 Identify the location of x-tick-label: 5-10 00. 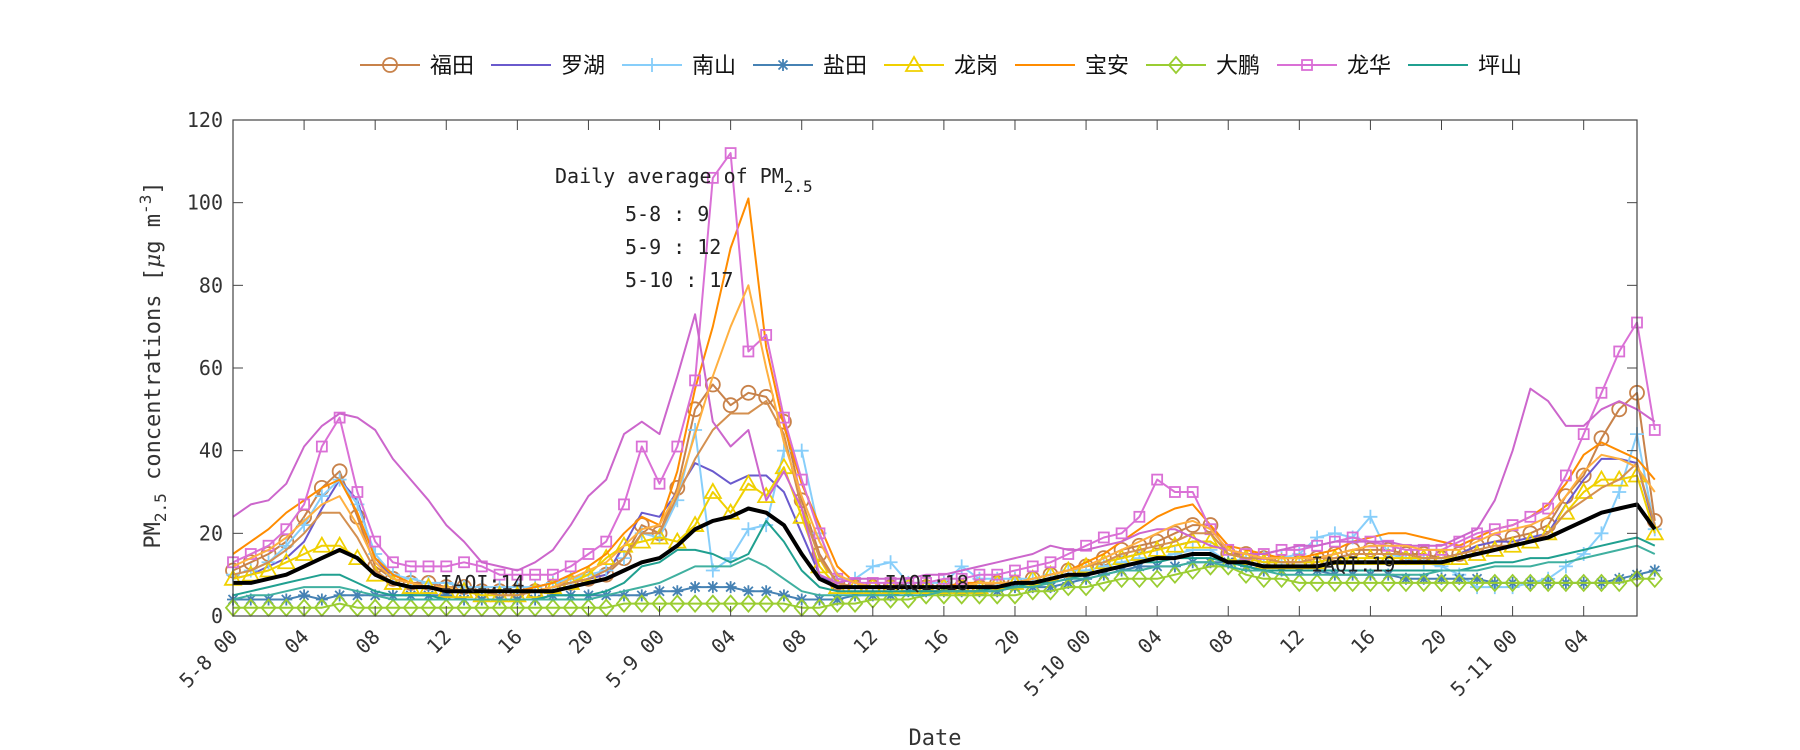
(1057, 663).